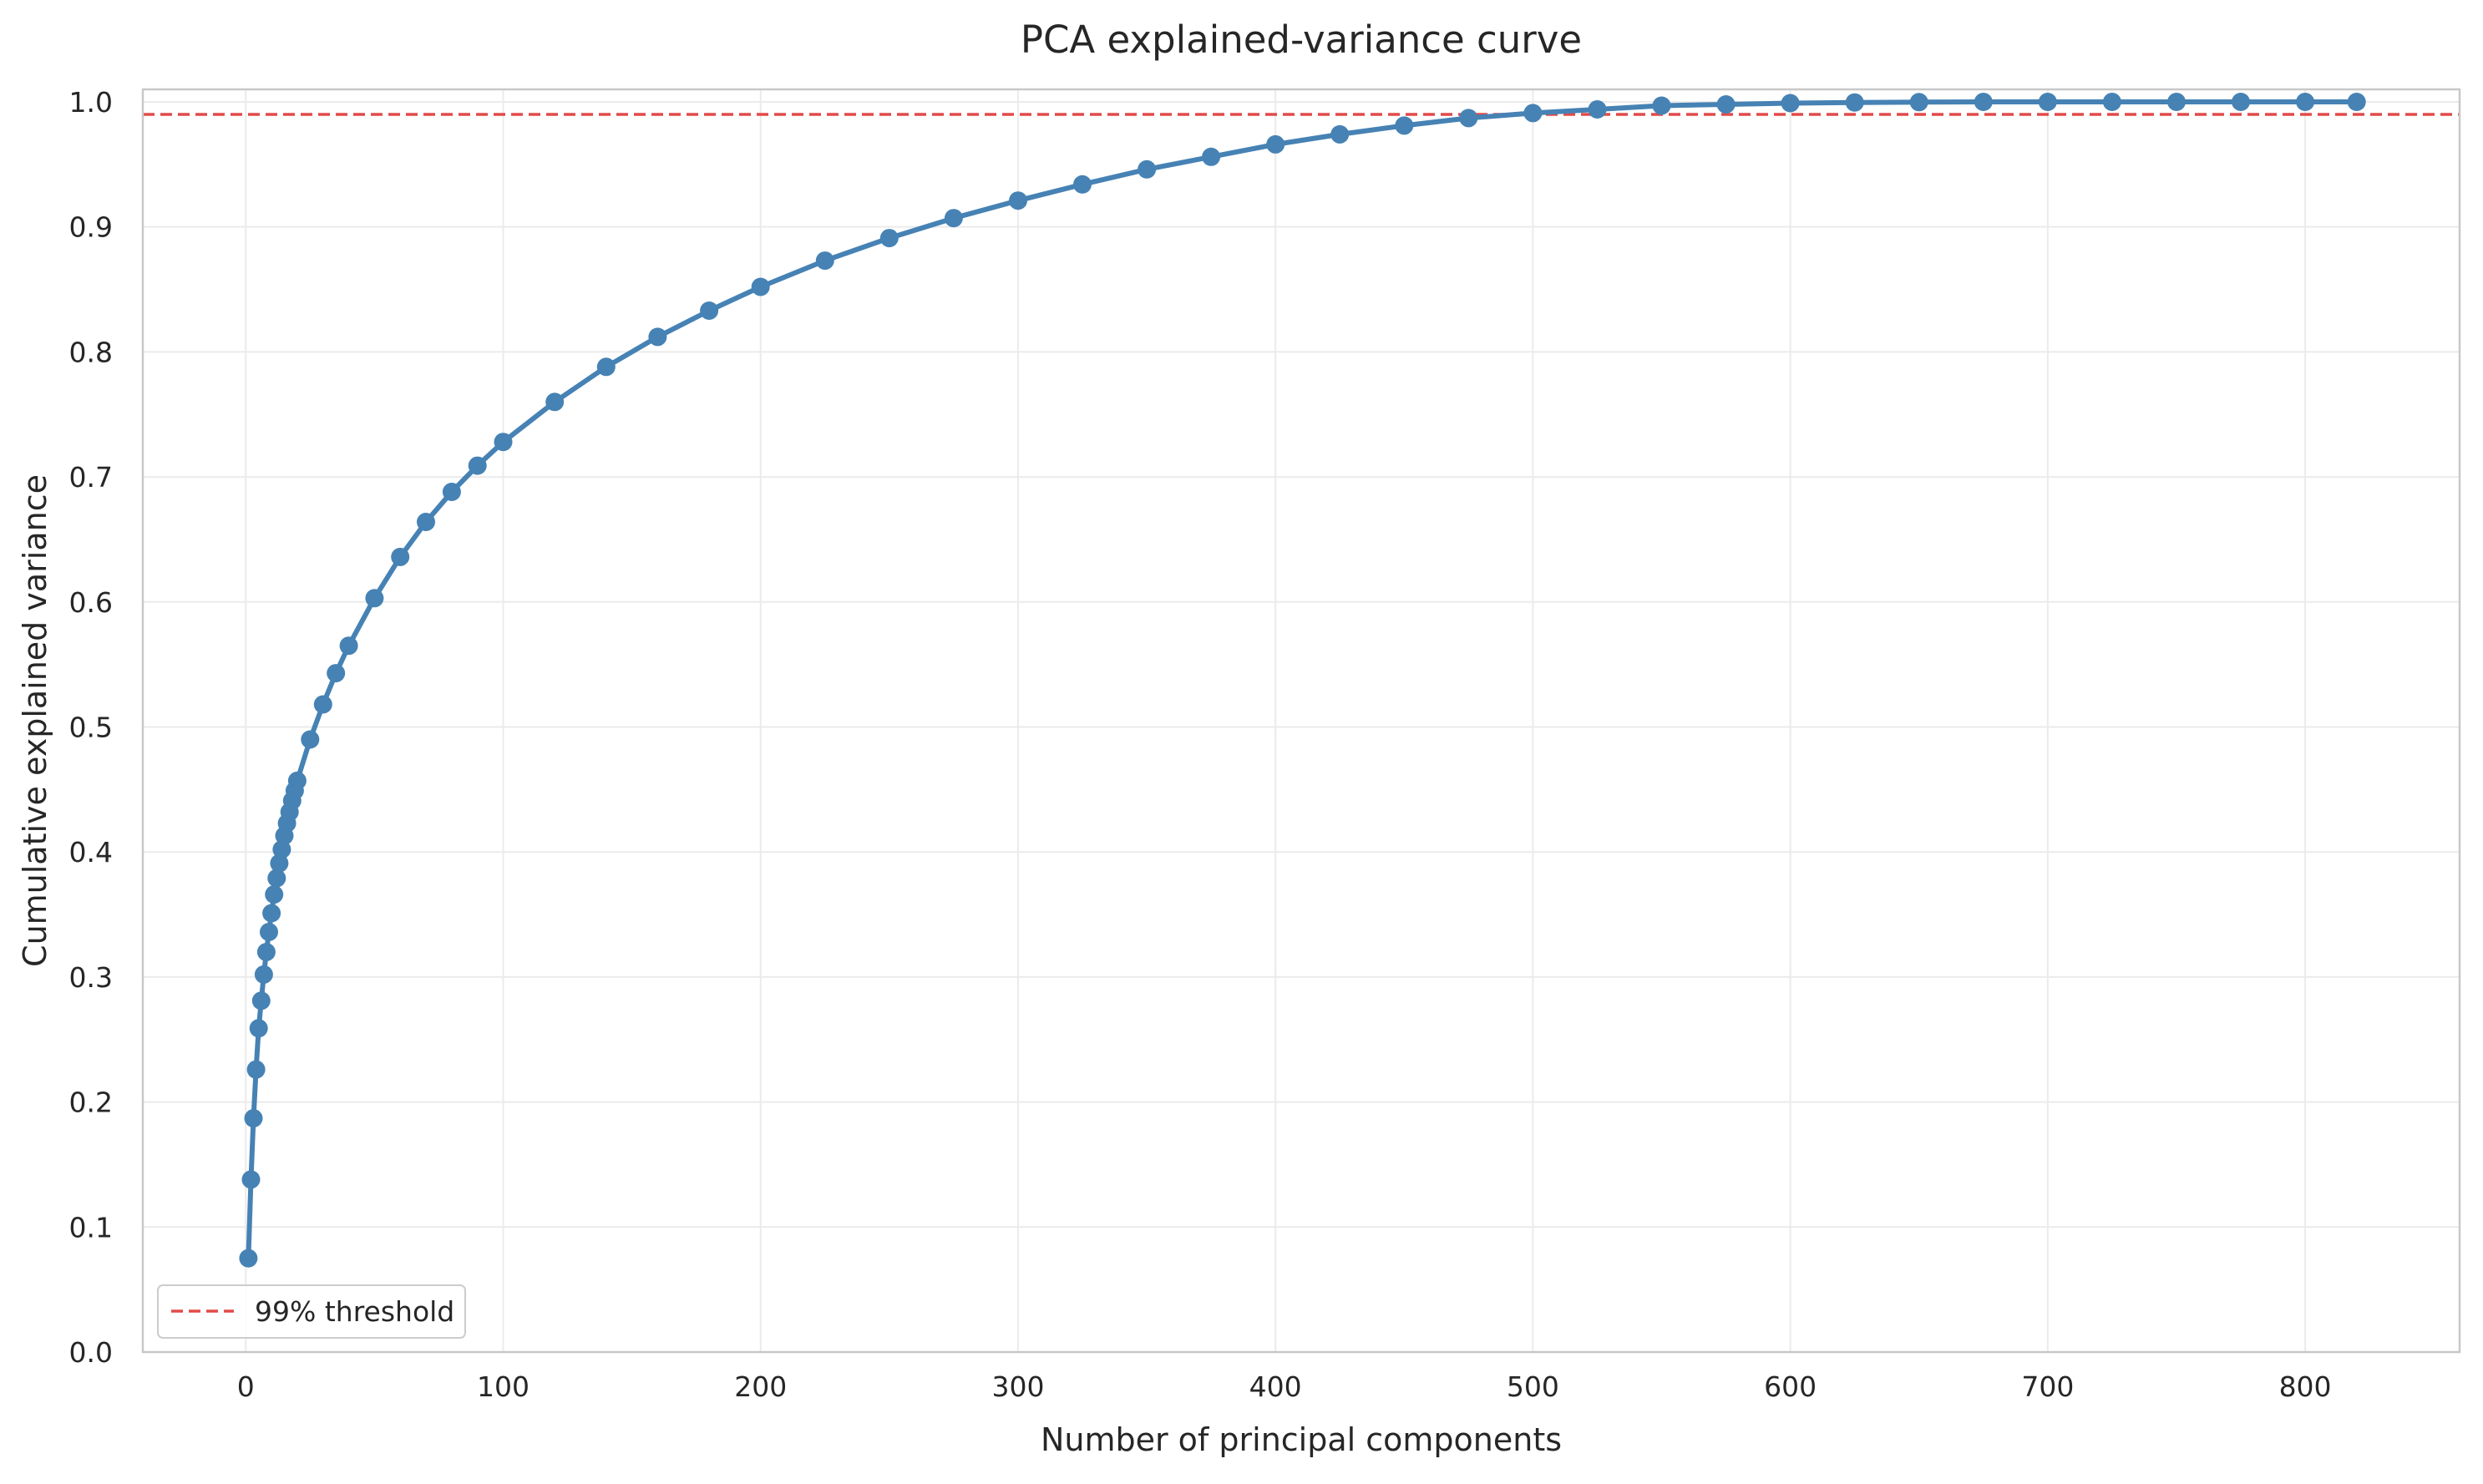  What do you see at coordinates (1275, 1386) in the screenshot?
I see `x-tick-label: 400` at bounding box center [1275, 1386].